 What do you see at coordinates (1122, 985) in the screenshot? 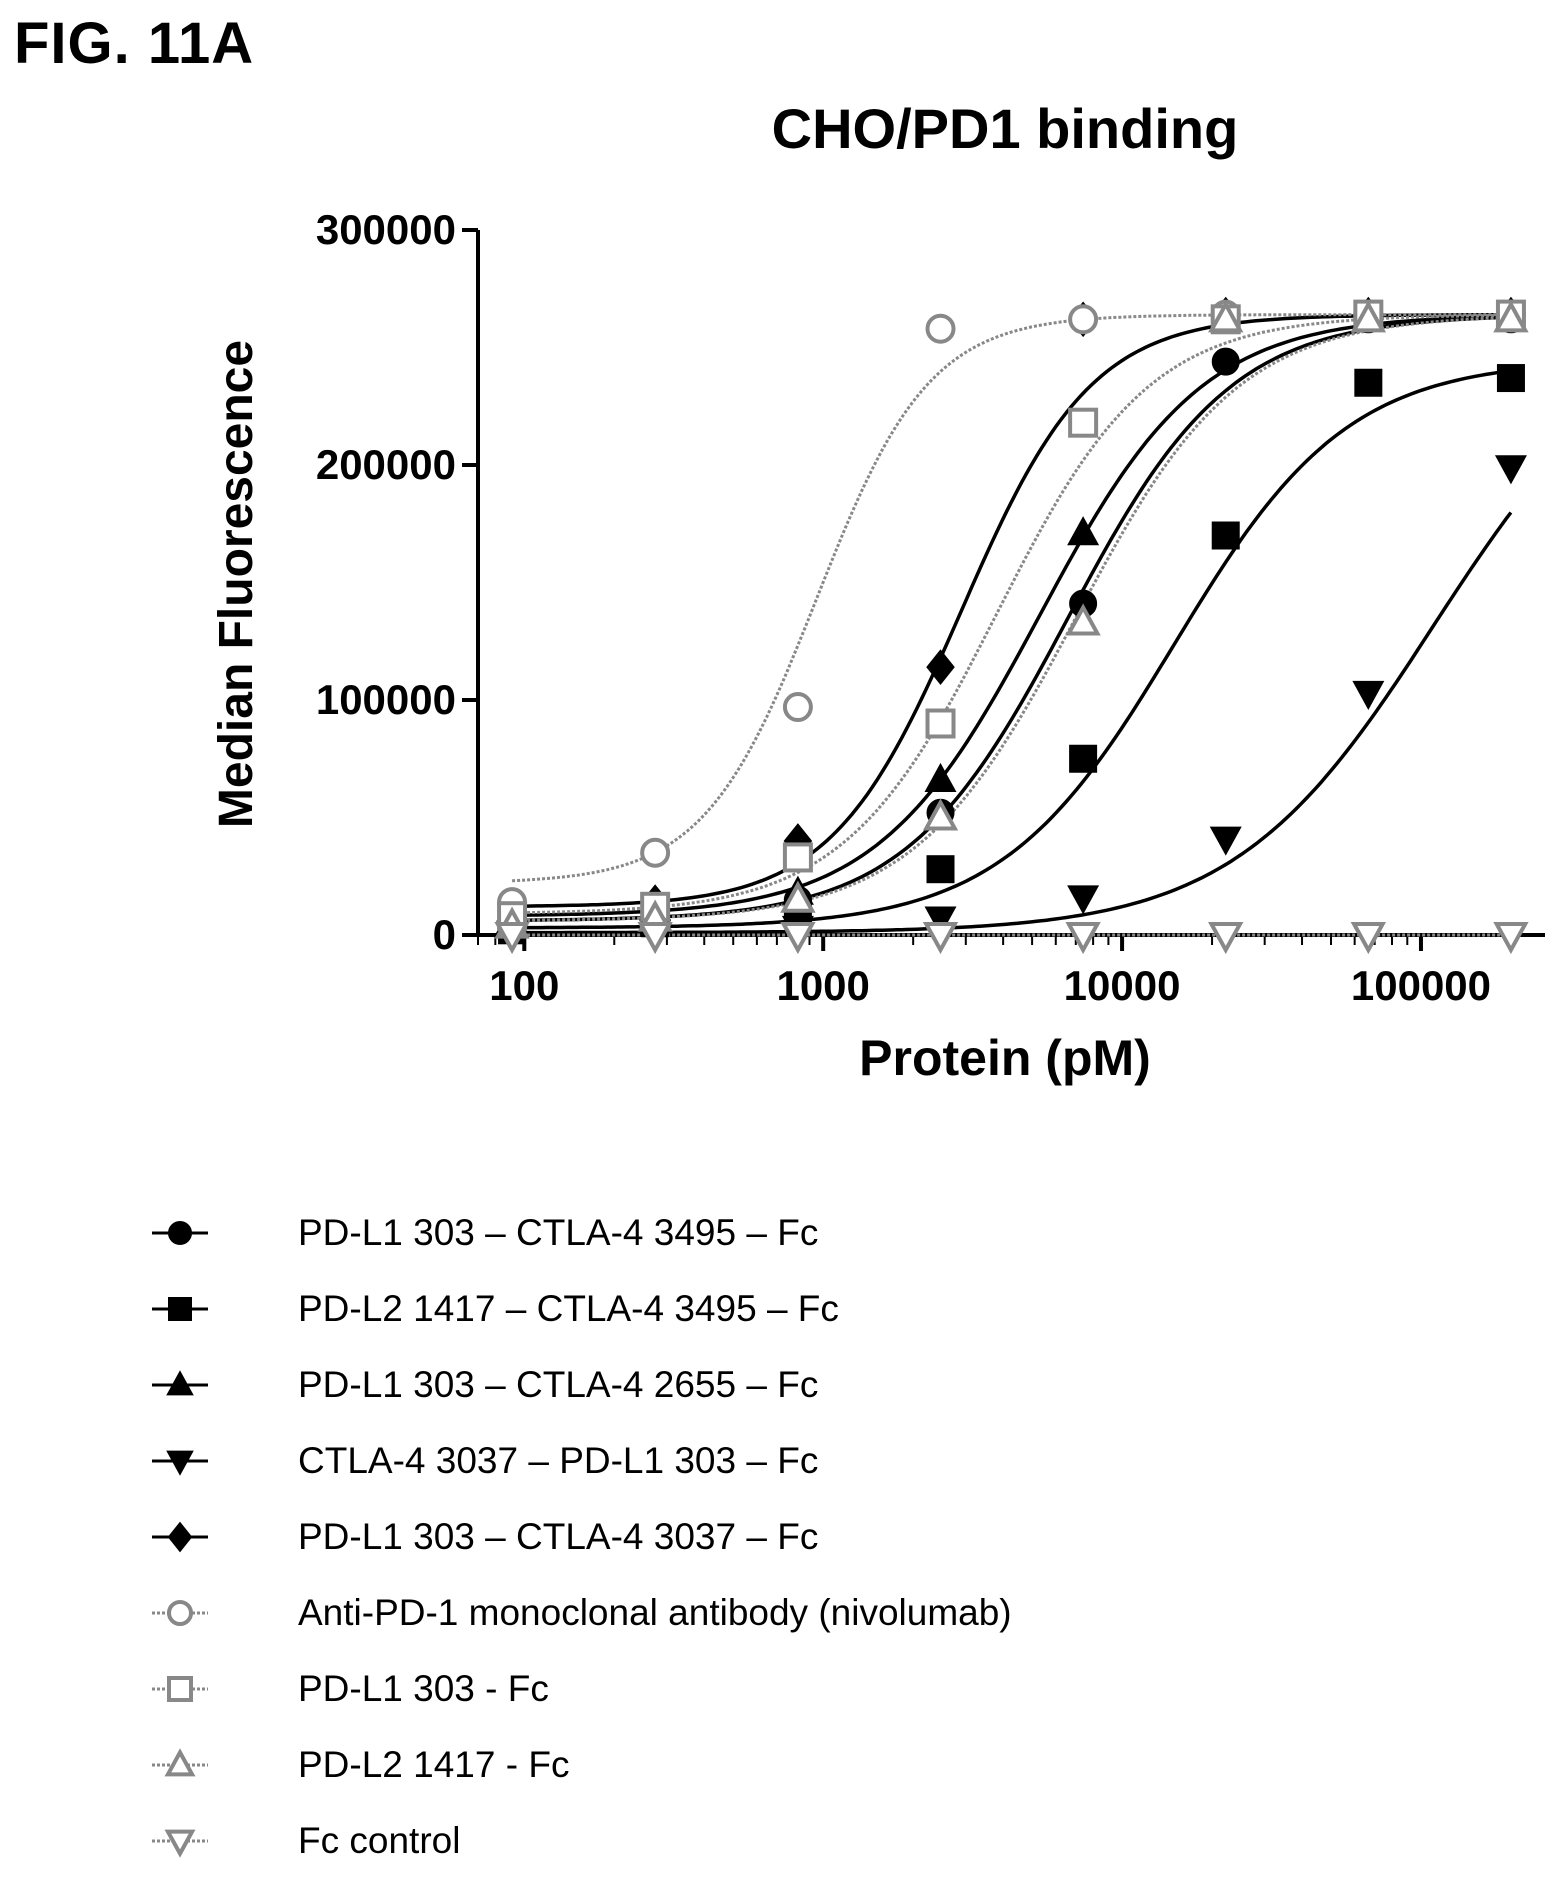
I see `x-tick-label: 10000` at bounding box center [1122, 985].